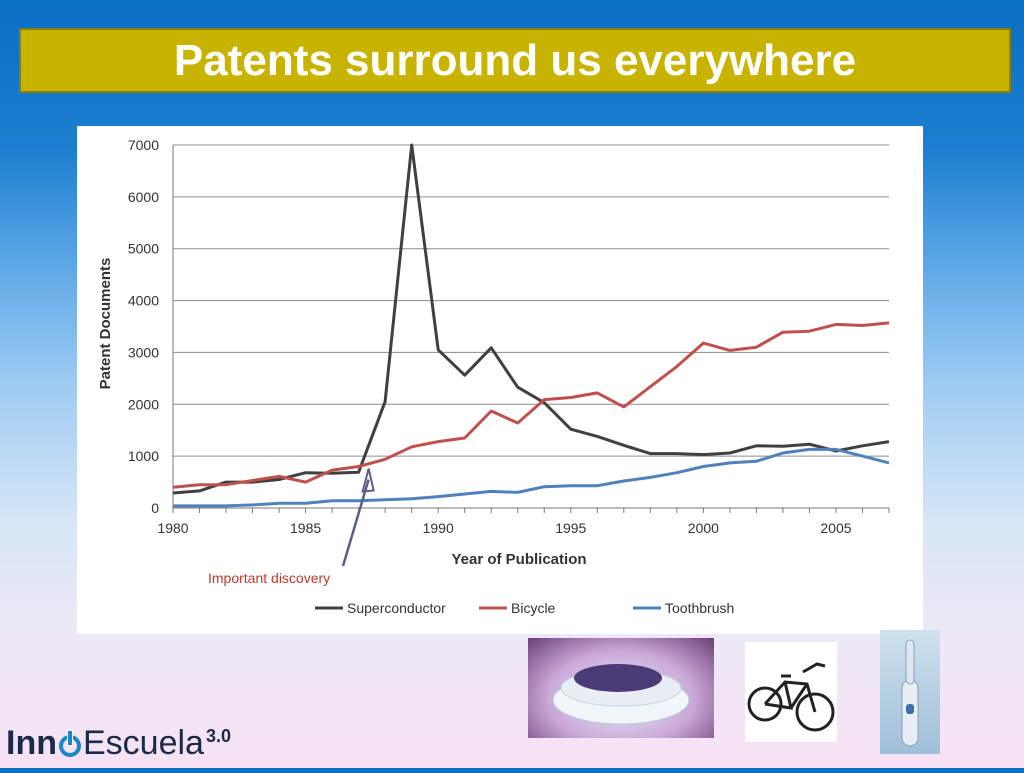  Describe the element at coordinates (143, 456) in the screenshot. I see `y-tick-label: 1000` at that location.